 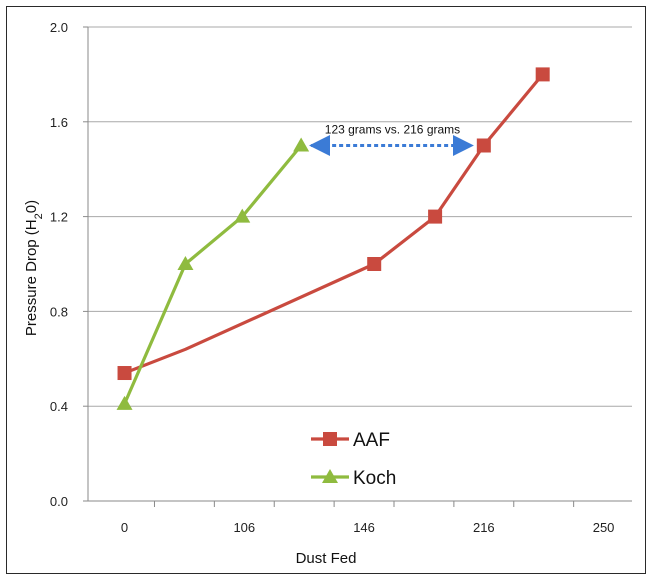 What do you see at coordinates (330, 476) in the screenshot?
I see `legend-marker-koch` at bounding box center [330, 476].